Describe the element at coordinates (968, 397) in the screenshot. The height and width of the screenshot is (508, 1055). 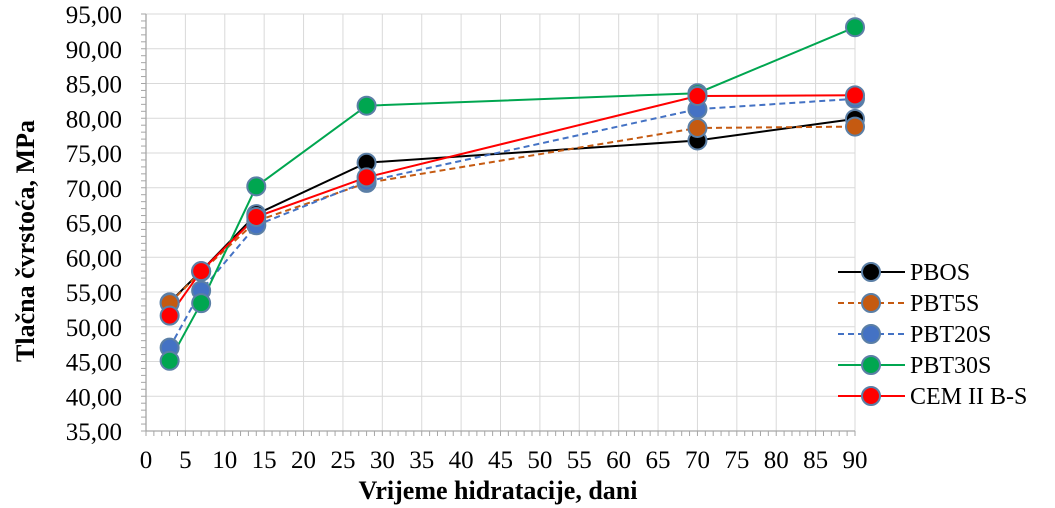
I see `legend-label: CEM II B-S` at that location.